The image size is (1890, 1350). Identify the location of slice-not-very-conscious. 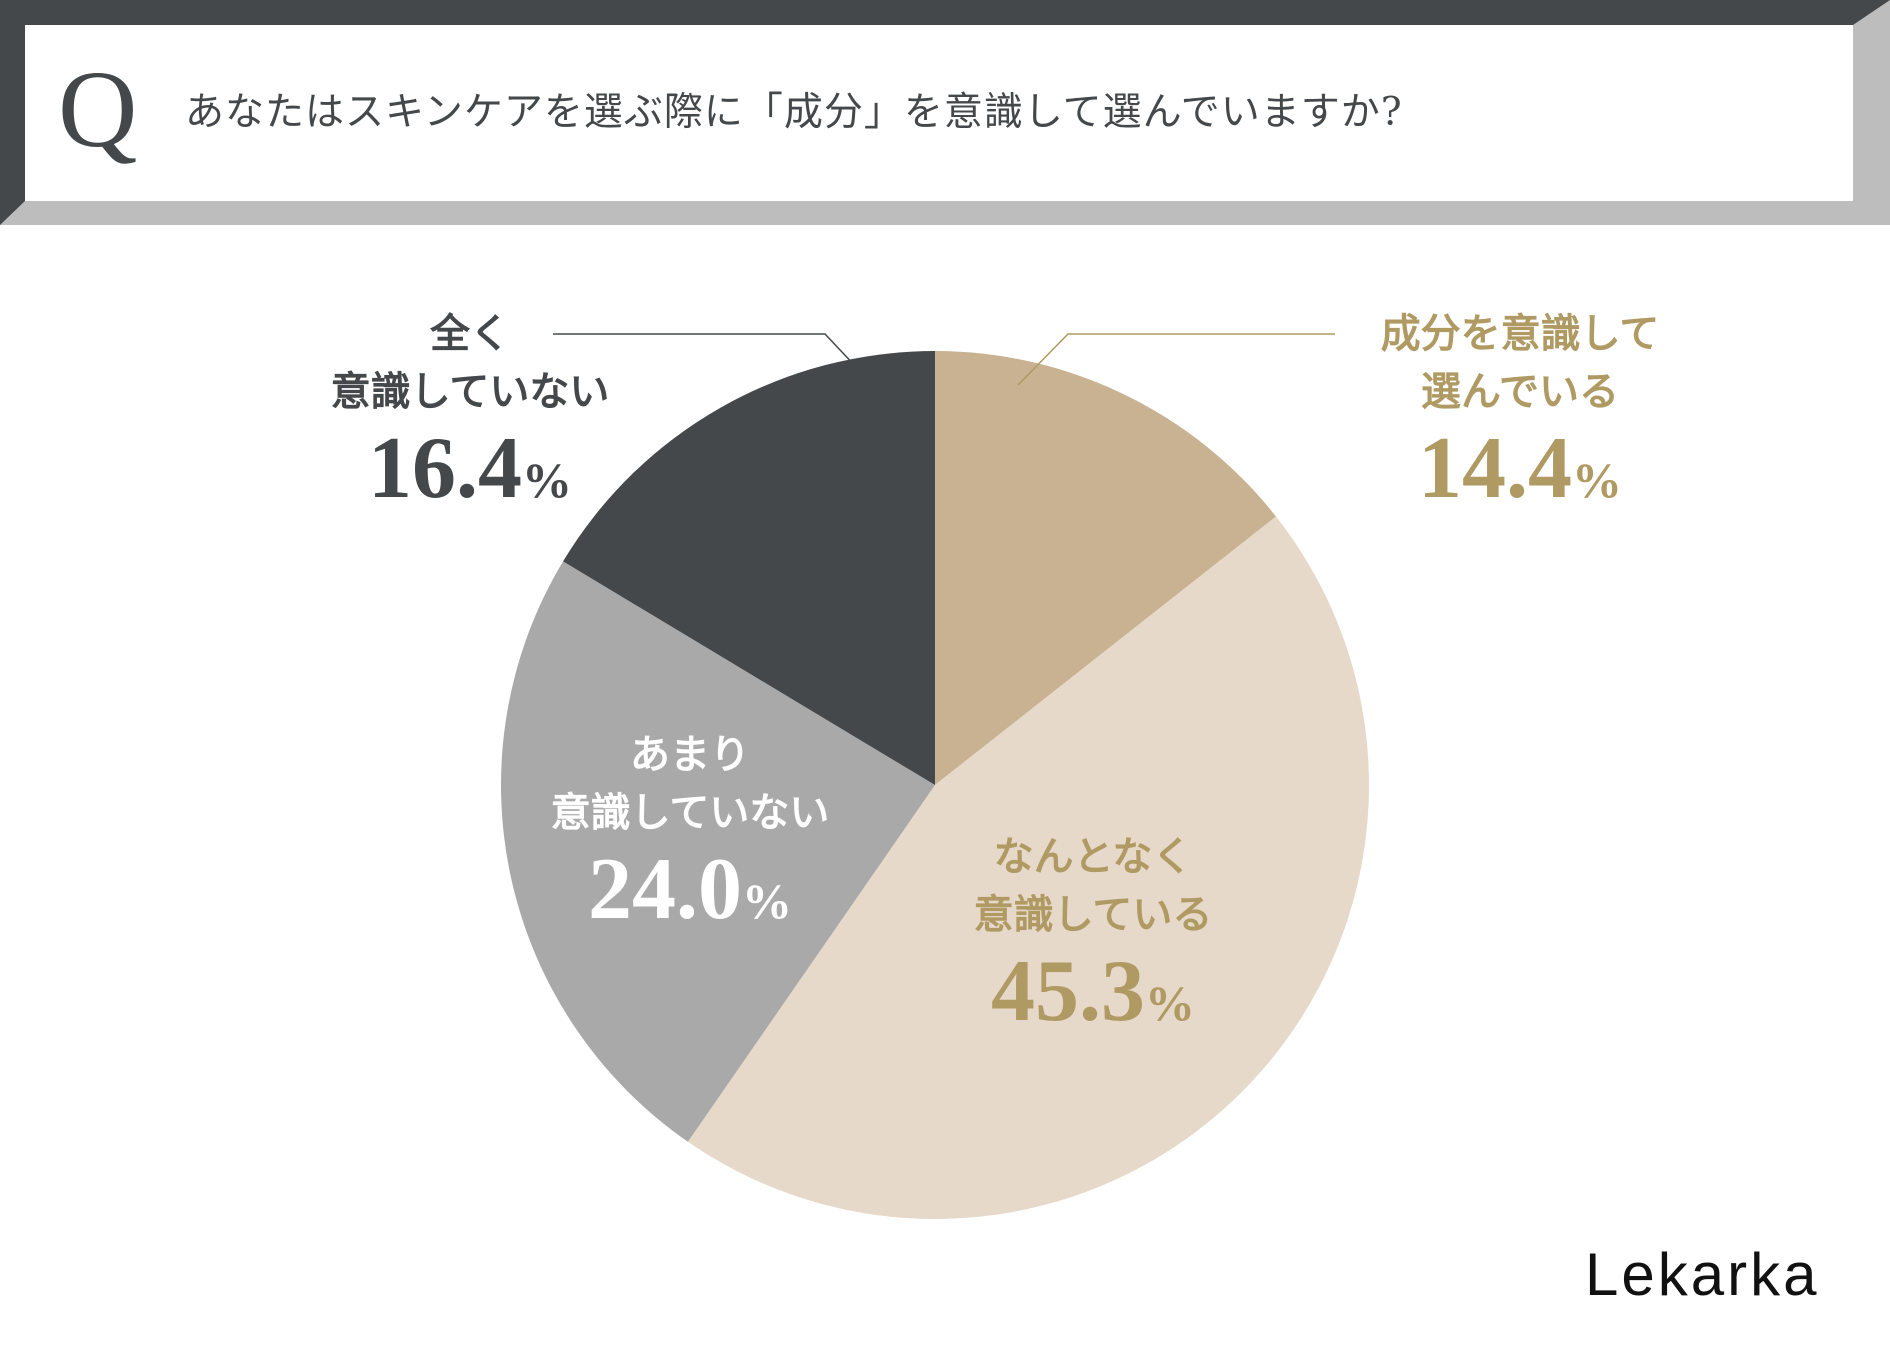
(717, 851).